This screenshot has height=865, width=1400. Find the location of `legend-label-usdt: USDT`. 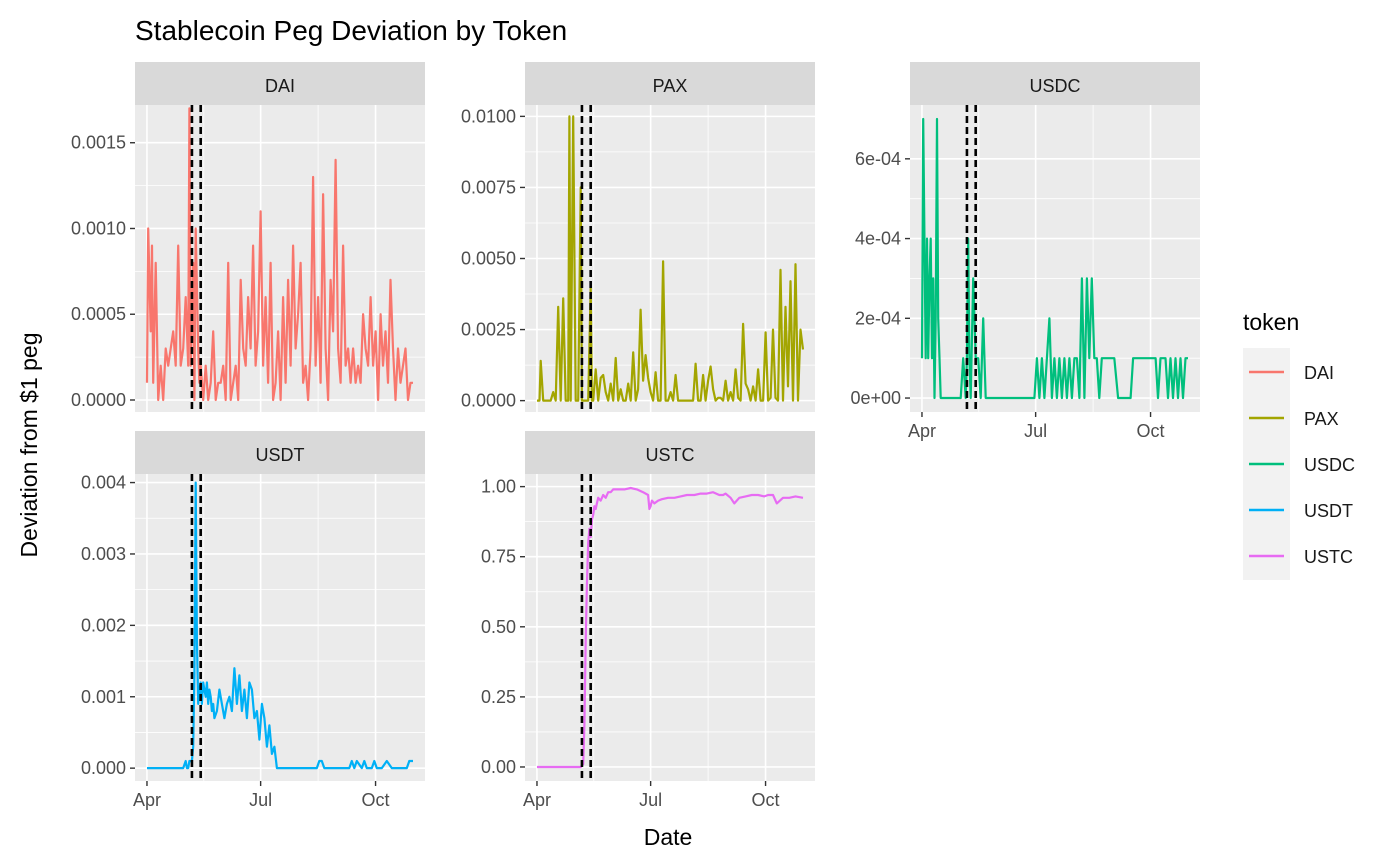

legend-label-usdt: USDT is located at coordinates (1328, 511).